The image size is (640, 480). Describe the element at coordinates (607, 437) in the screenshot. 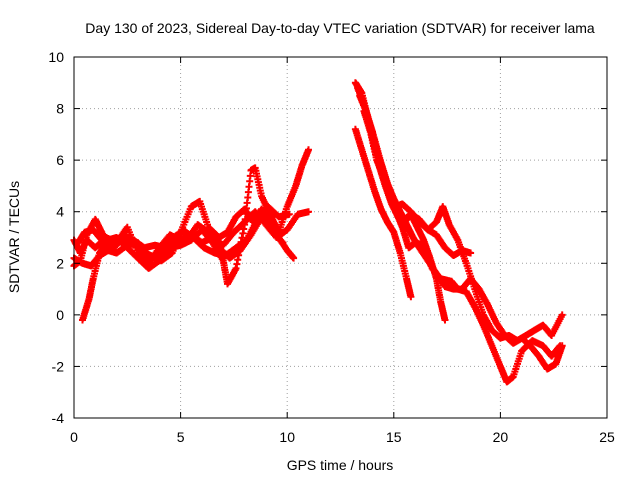

I see `x-tick-label: 25` at that location.